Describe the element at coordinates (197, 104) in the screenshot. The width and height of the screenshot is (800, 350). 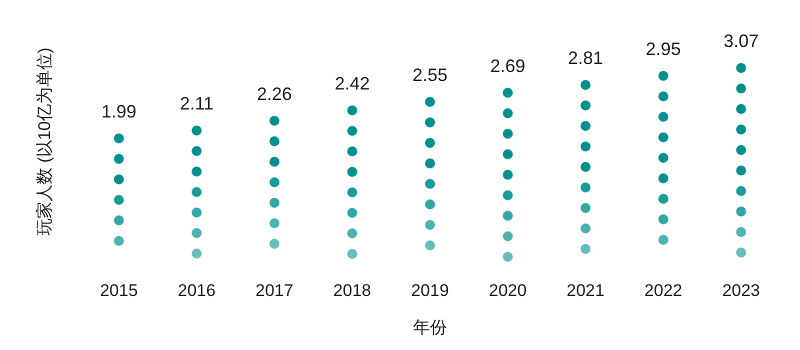
I see `data-label: 2.11` at that location.